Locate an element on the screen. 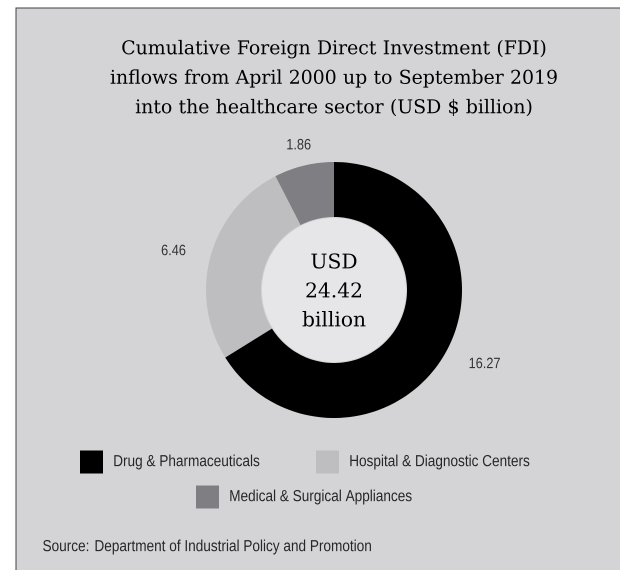 Image resolution: width=620 pixels, height=570 pixels. chart-title: Cumulative Foreign Direct Investment (FDI) inflows from April 2000 up to September 2019 into the healthcare sector (USD $ billion) is located at coordinates (333, 78).